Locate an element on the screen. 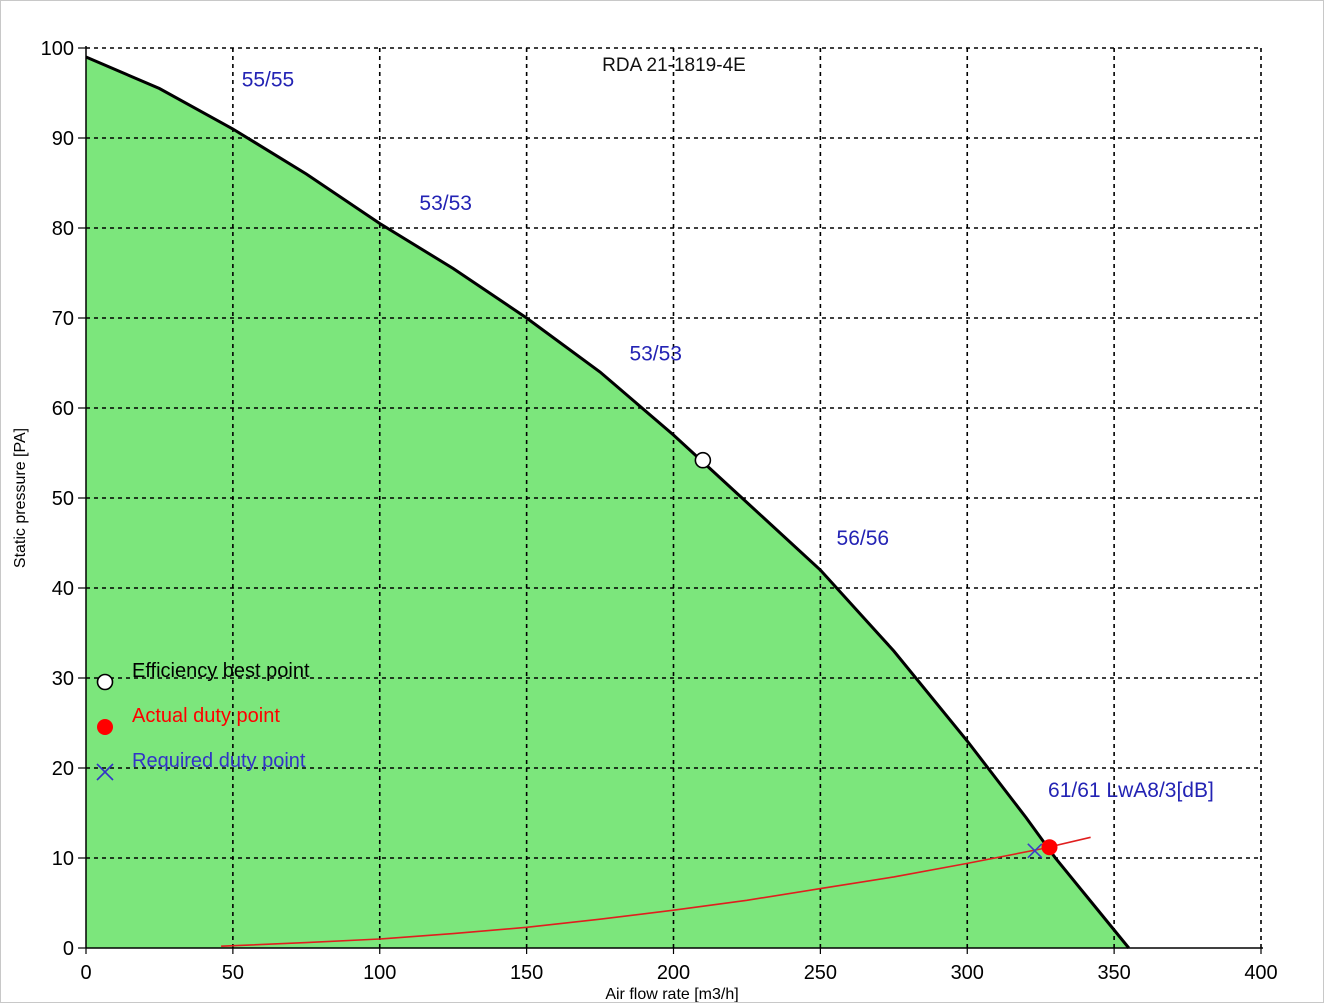 This screenshot has width=1324, height=1003. sound-level-annotation: 56/56 is located at coordinates (863, 538).